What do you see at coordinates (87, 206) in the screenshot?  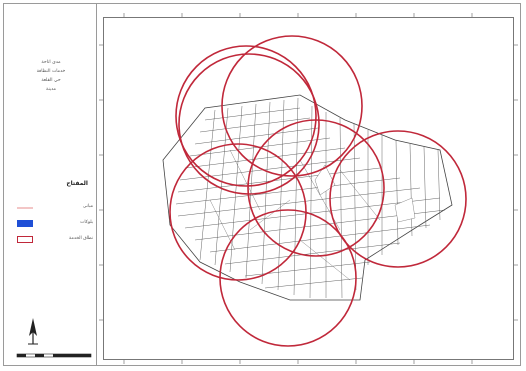 I see `legend-label: مبانى` at bounding box center [87, 206].